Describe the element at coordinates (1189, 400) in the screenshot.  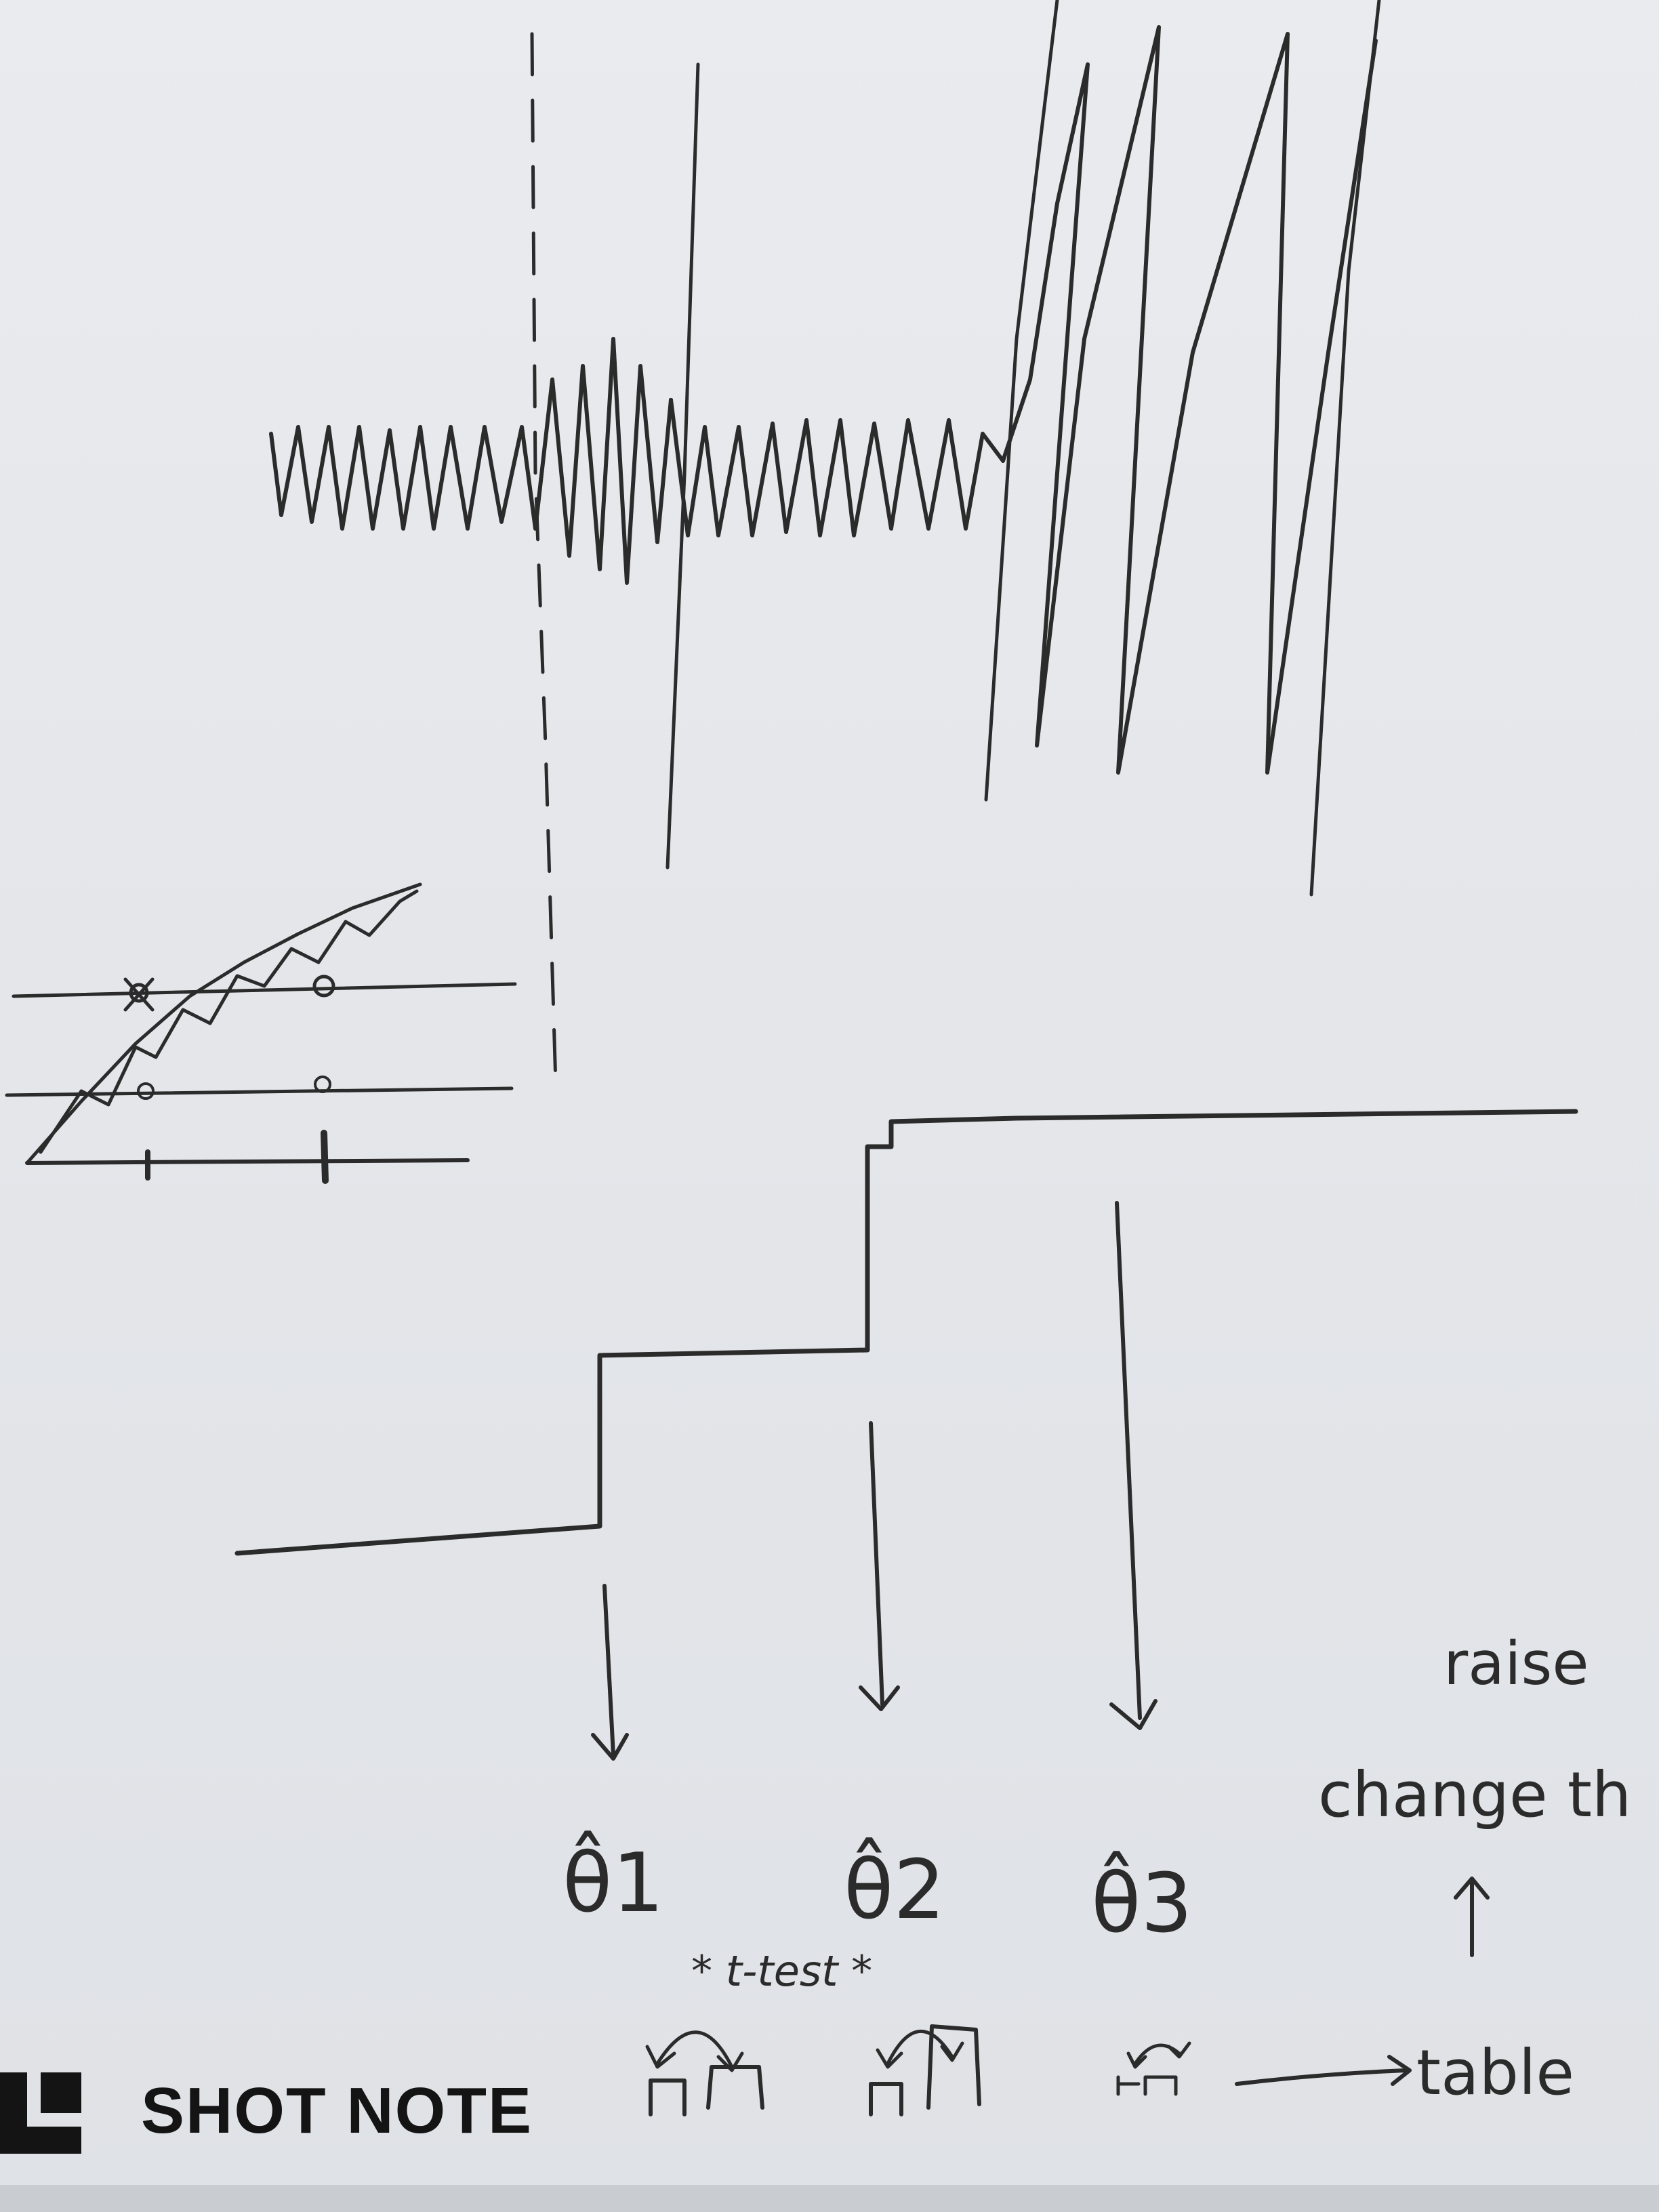
I see `signal-large-oscillations` at that location.